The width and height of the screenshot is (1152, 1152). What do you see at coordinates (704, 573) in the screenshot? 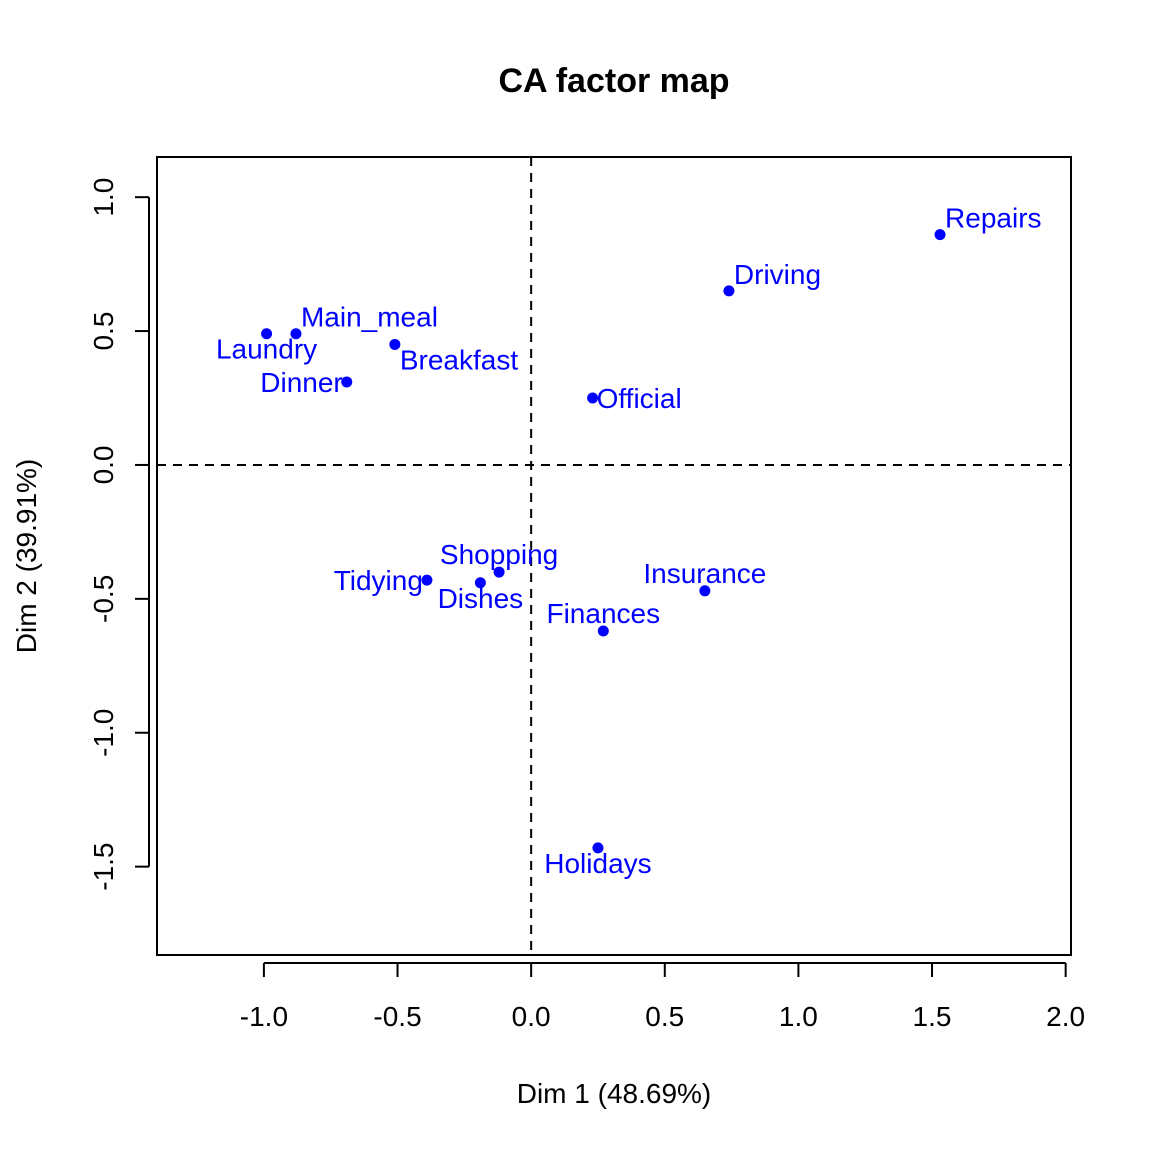
I see `point-label-insurance: Insurance` at bounding box center [704, 573].